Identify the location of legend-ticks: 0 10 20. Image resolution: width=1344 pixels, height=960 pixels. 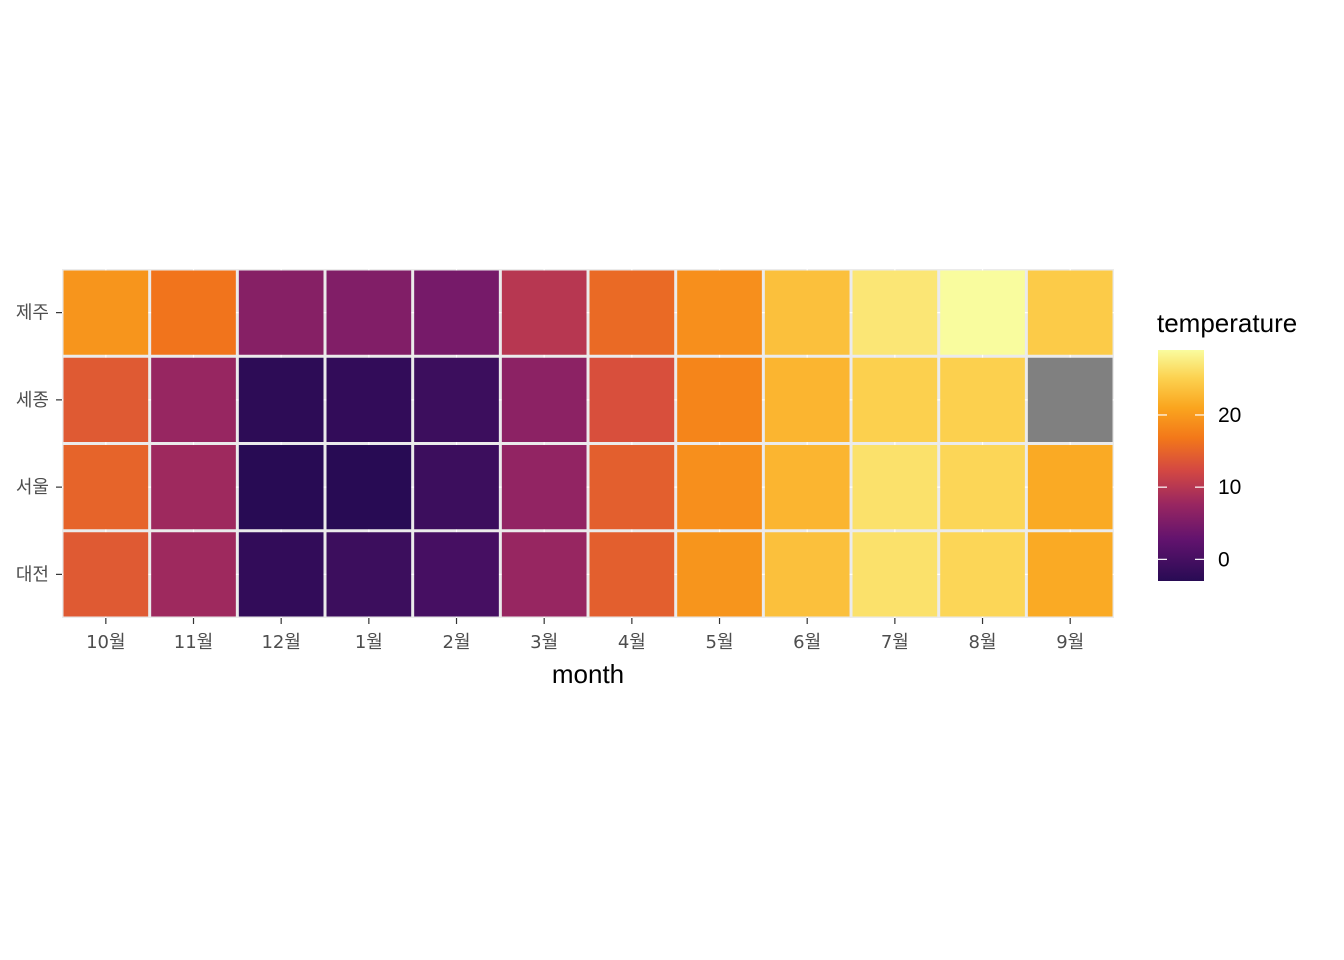
(1199, 487).